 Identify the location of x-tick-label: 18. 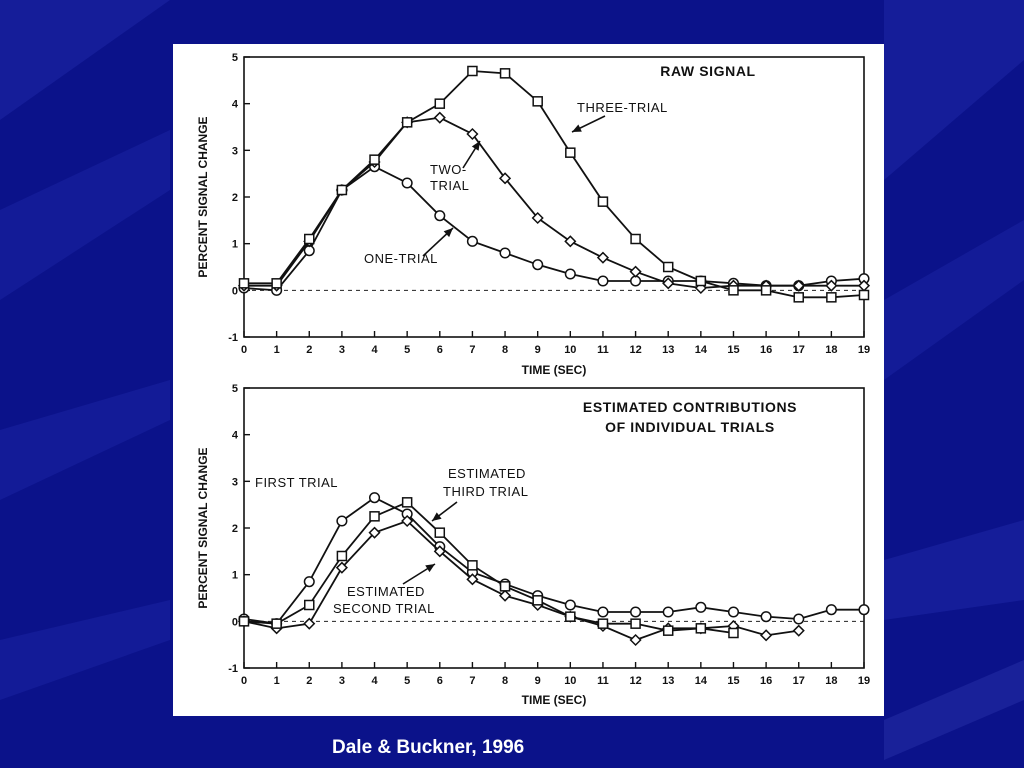
(831, 681).